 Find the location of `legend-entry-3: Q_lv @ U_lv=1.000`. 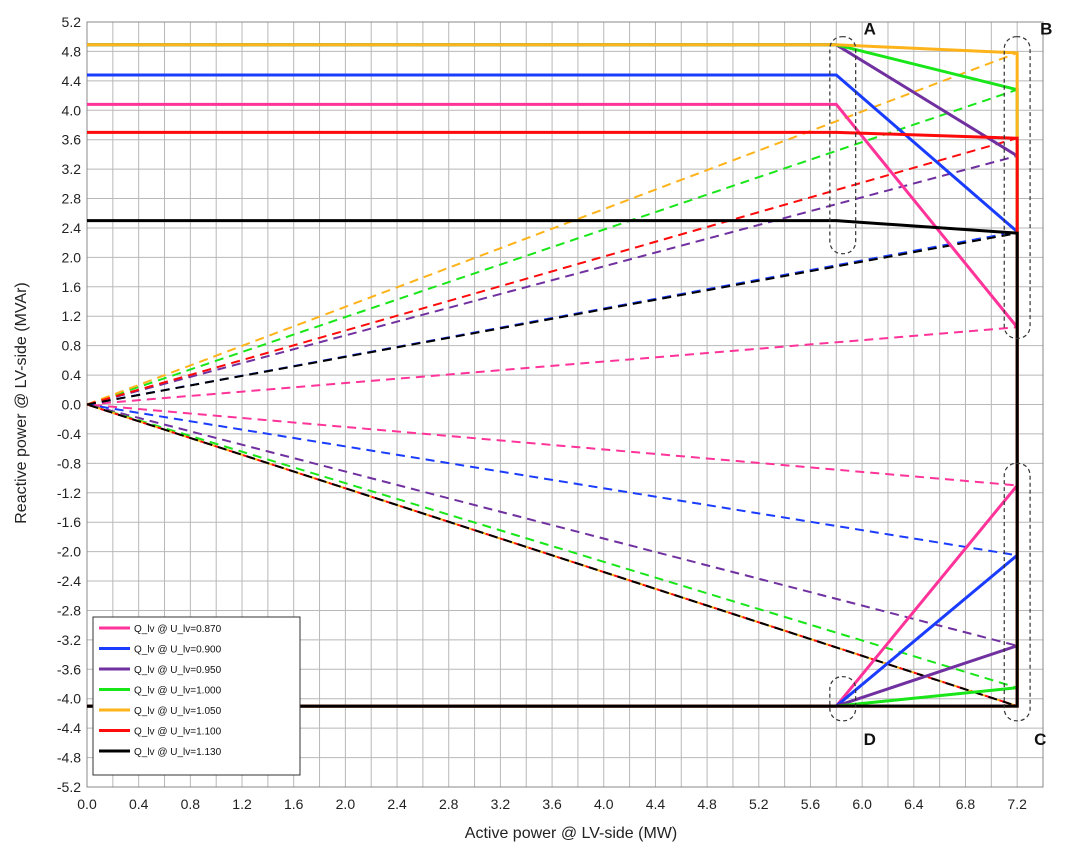

legend-entry-3: Q_lv @ U_lv=1.000 is located at coordinates (178, 691).